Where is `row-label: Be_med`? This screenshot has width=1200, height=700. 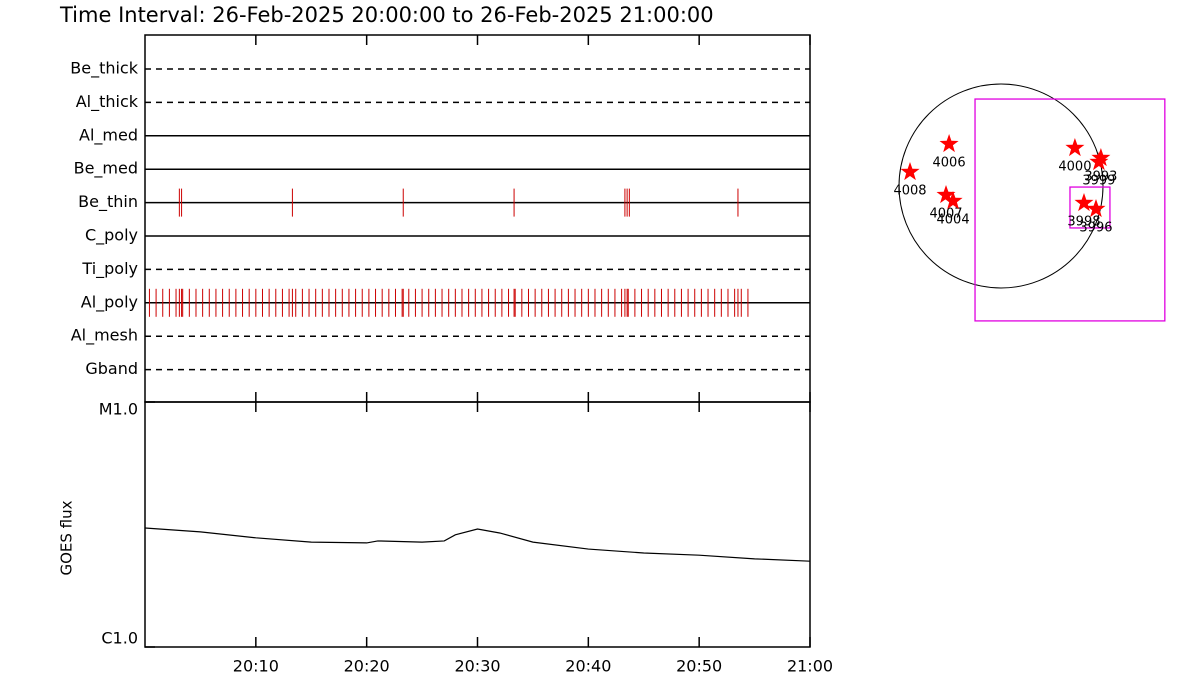 row-label: Be_med is located at coordinates (106, 169).